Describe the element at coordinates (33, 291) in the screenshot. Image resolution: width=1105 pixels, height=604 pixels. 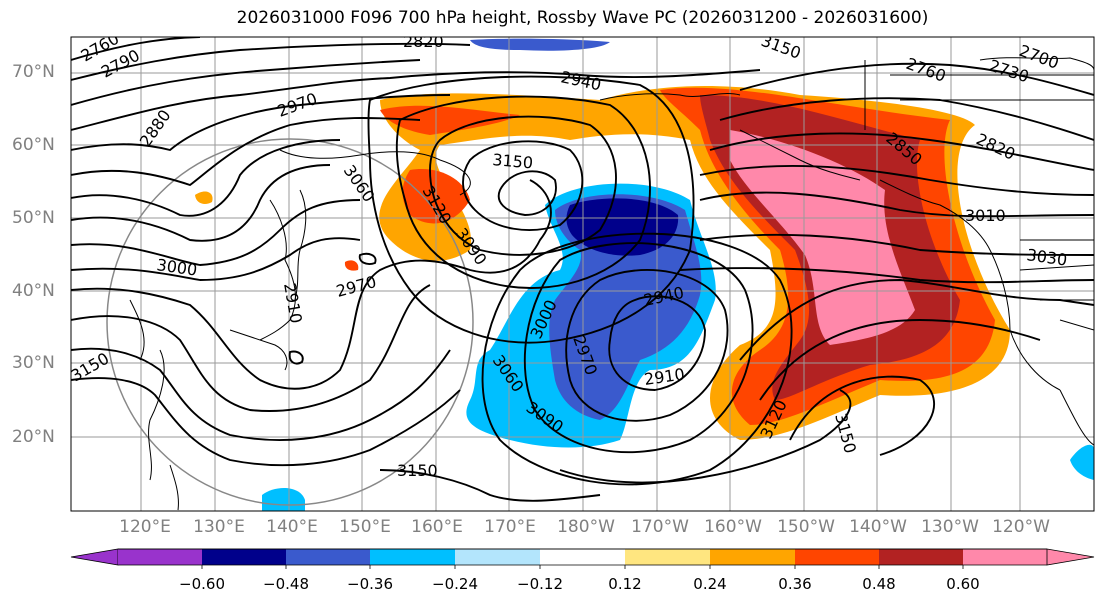
I see `latitude-label: 40°N` at that location.